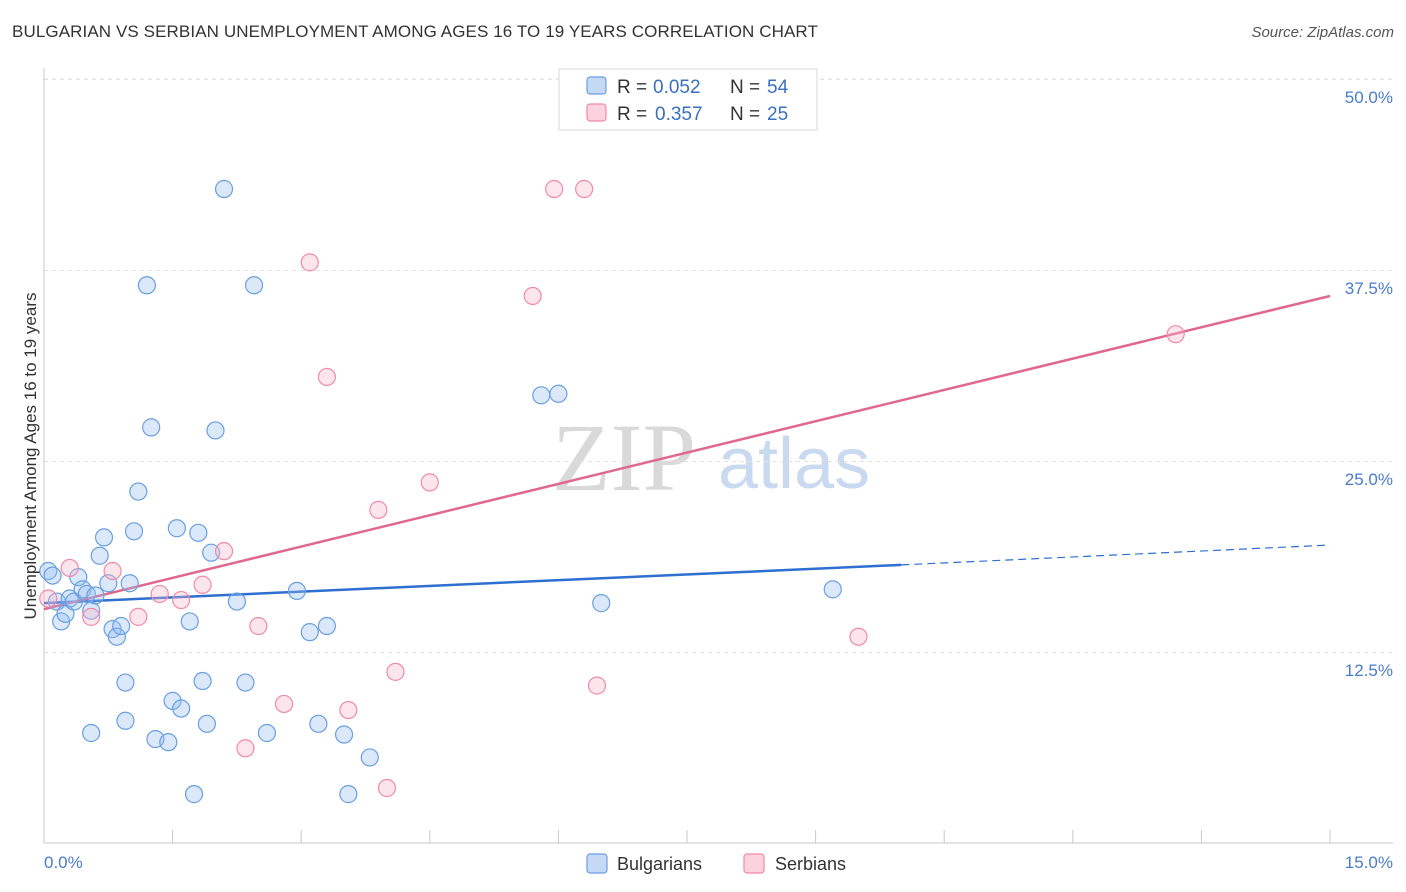 This screenshot has width=1406, height=892. Describe the element at coordinates (597, 863) in the screenshot. I see `bottom-legend-swatch-bulgarians` at that location.